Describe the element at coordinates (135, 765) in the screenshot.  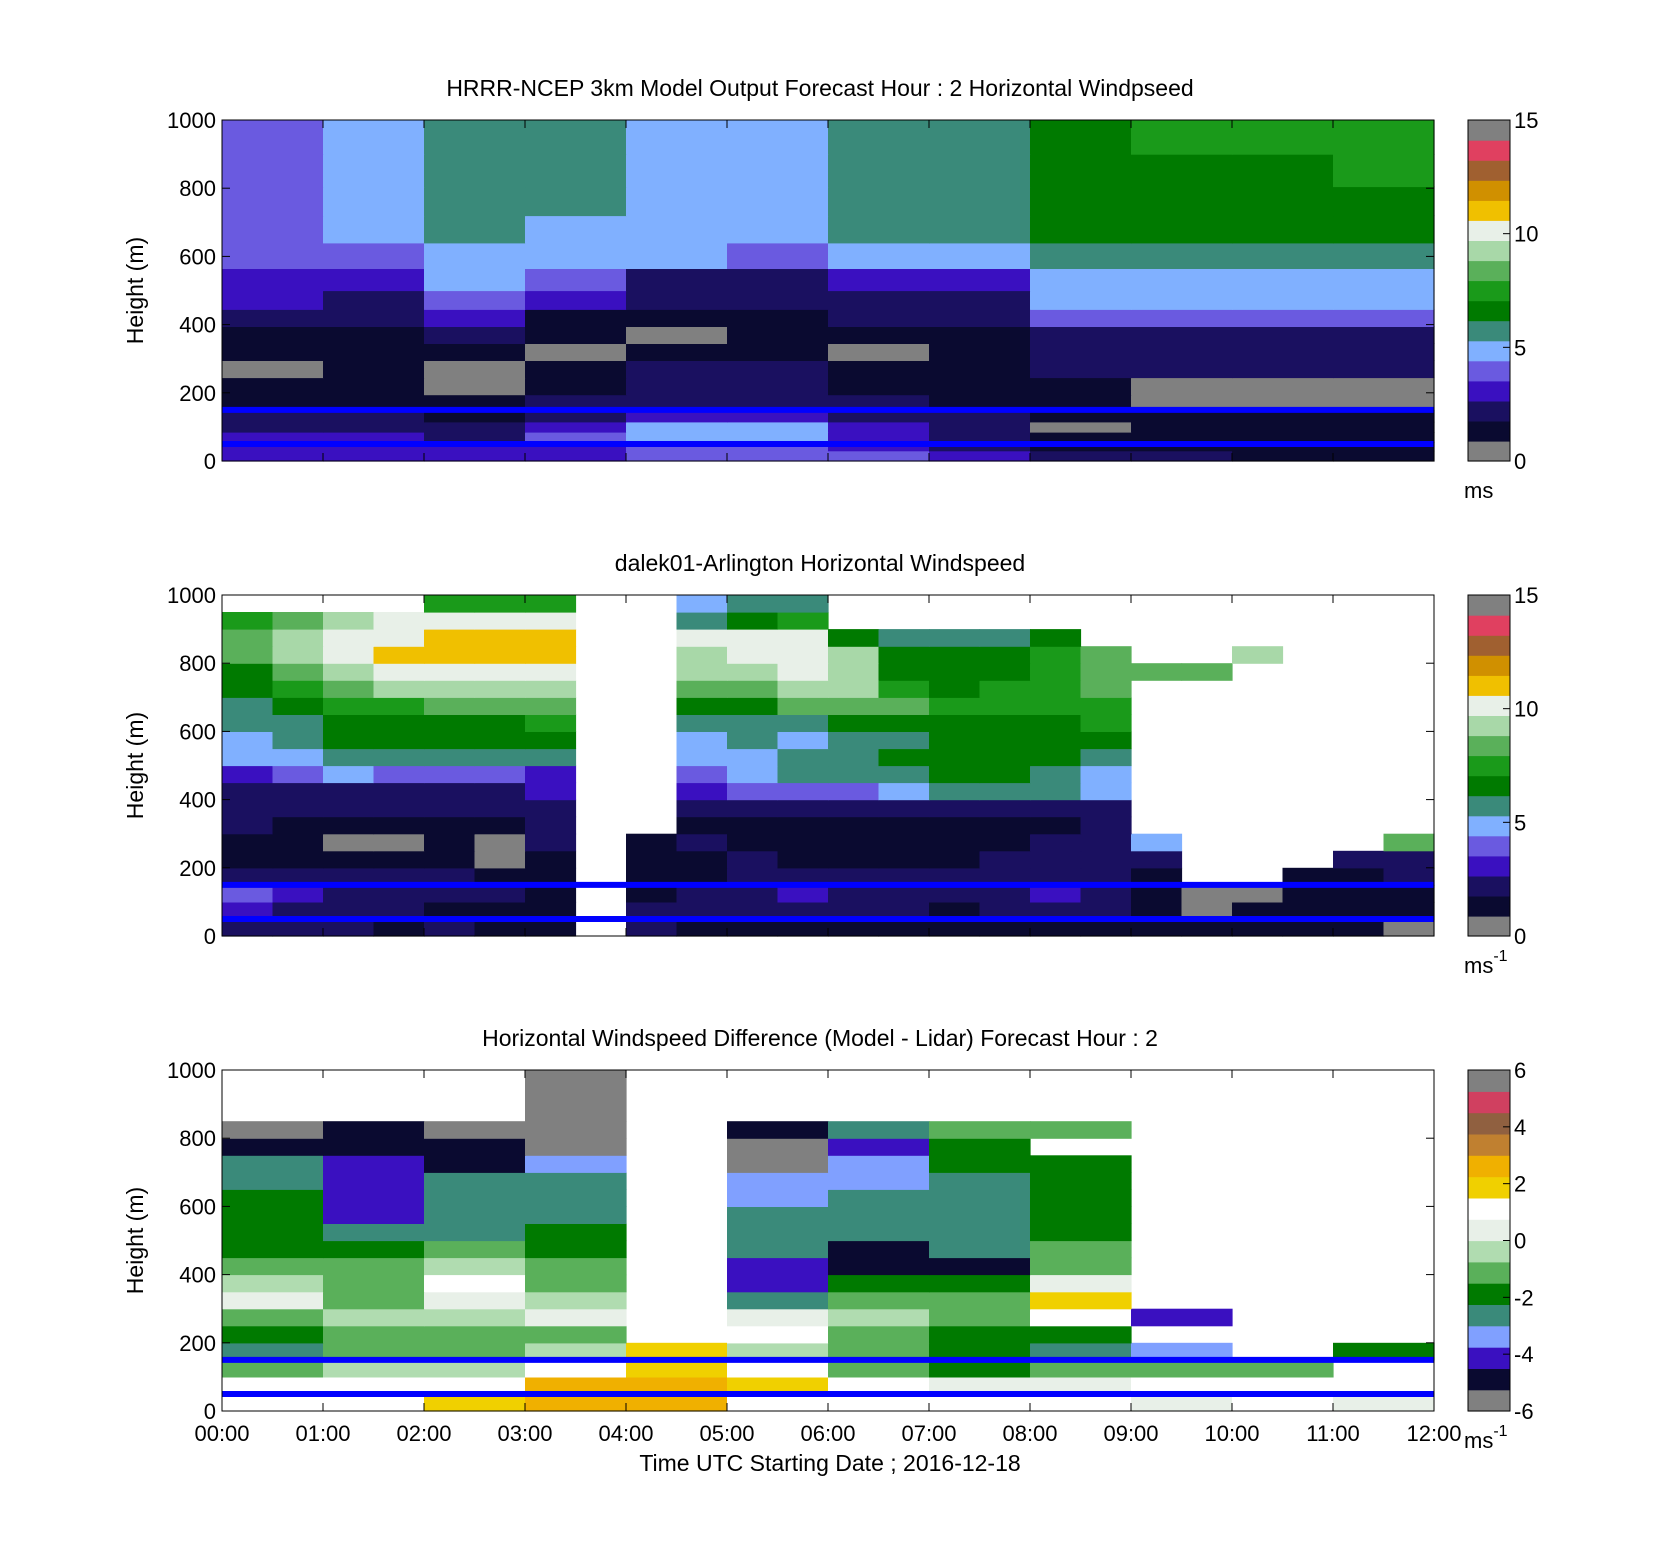
I see `y-axis-label: Height (m)` at that location.